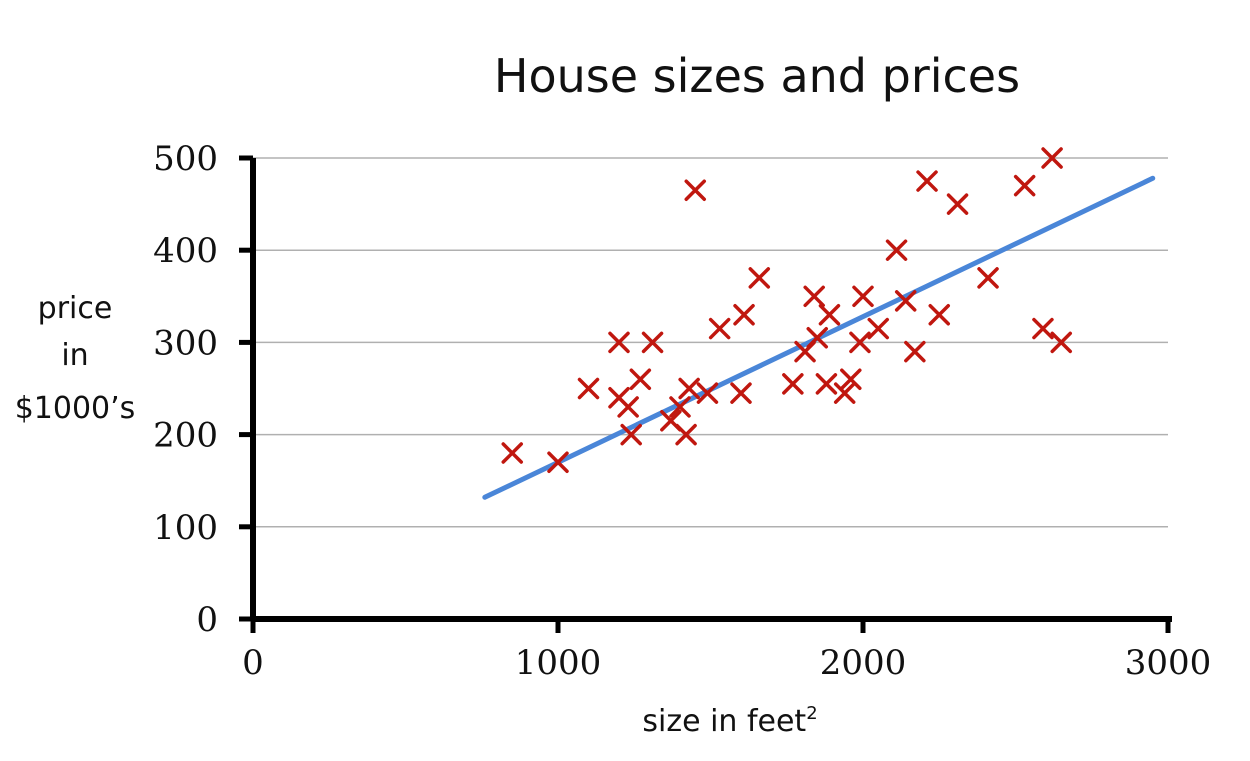 The image size is (1250, 761). I want to click on y-tick-label-100: 100, so click(185, 528).